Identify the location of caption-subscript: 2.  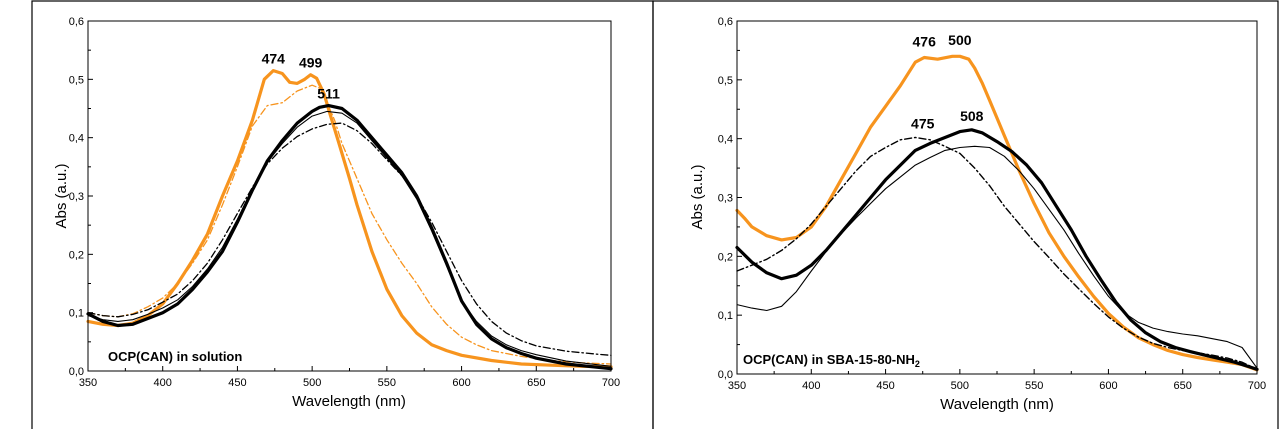
(917, 364).